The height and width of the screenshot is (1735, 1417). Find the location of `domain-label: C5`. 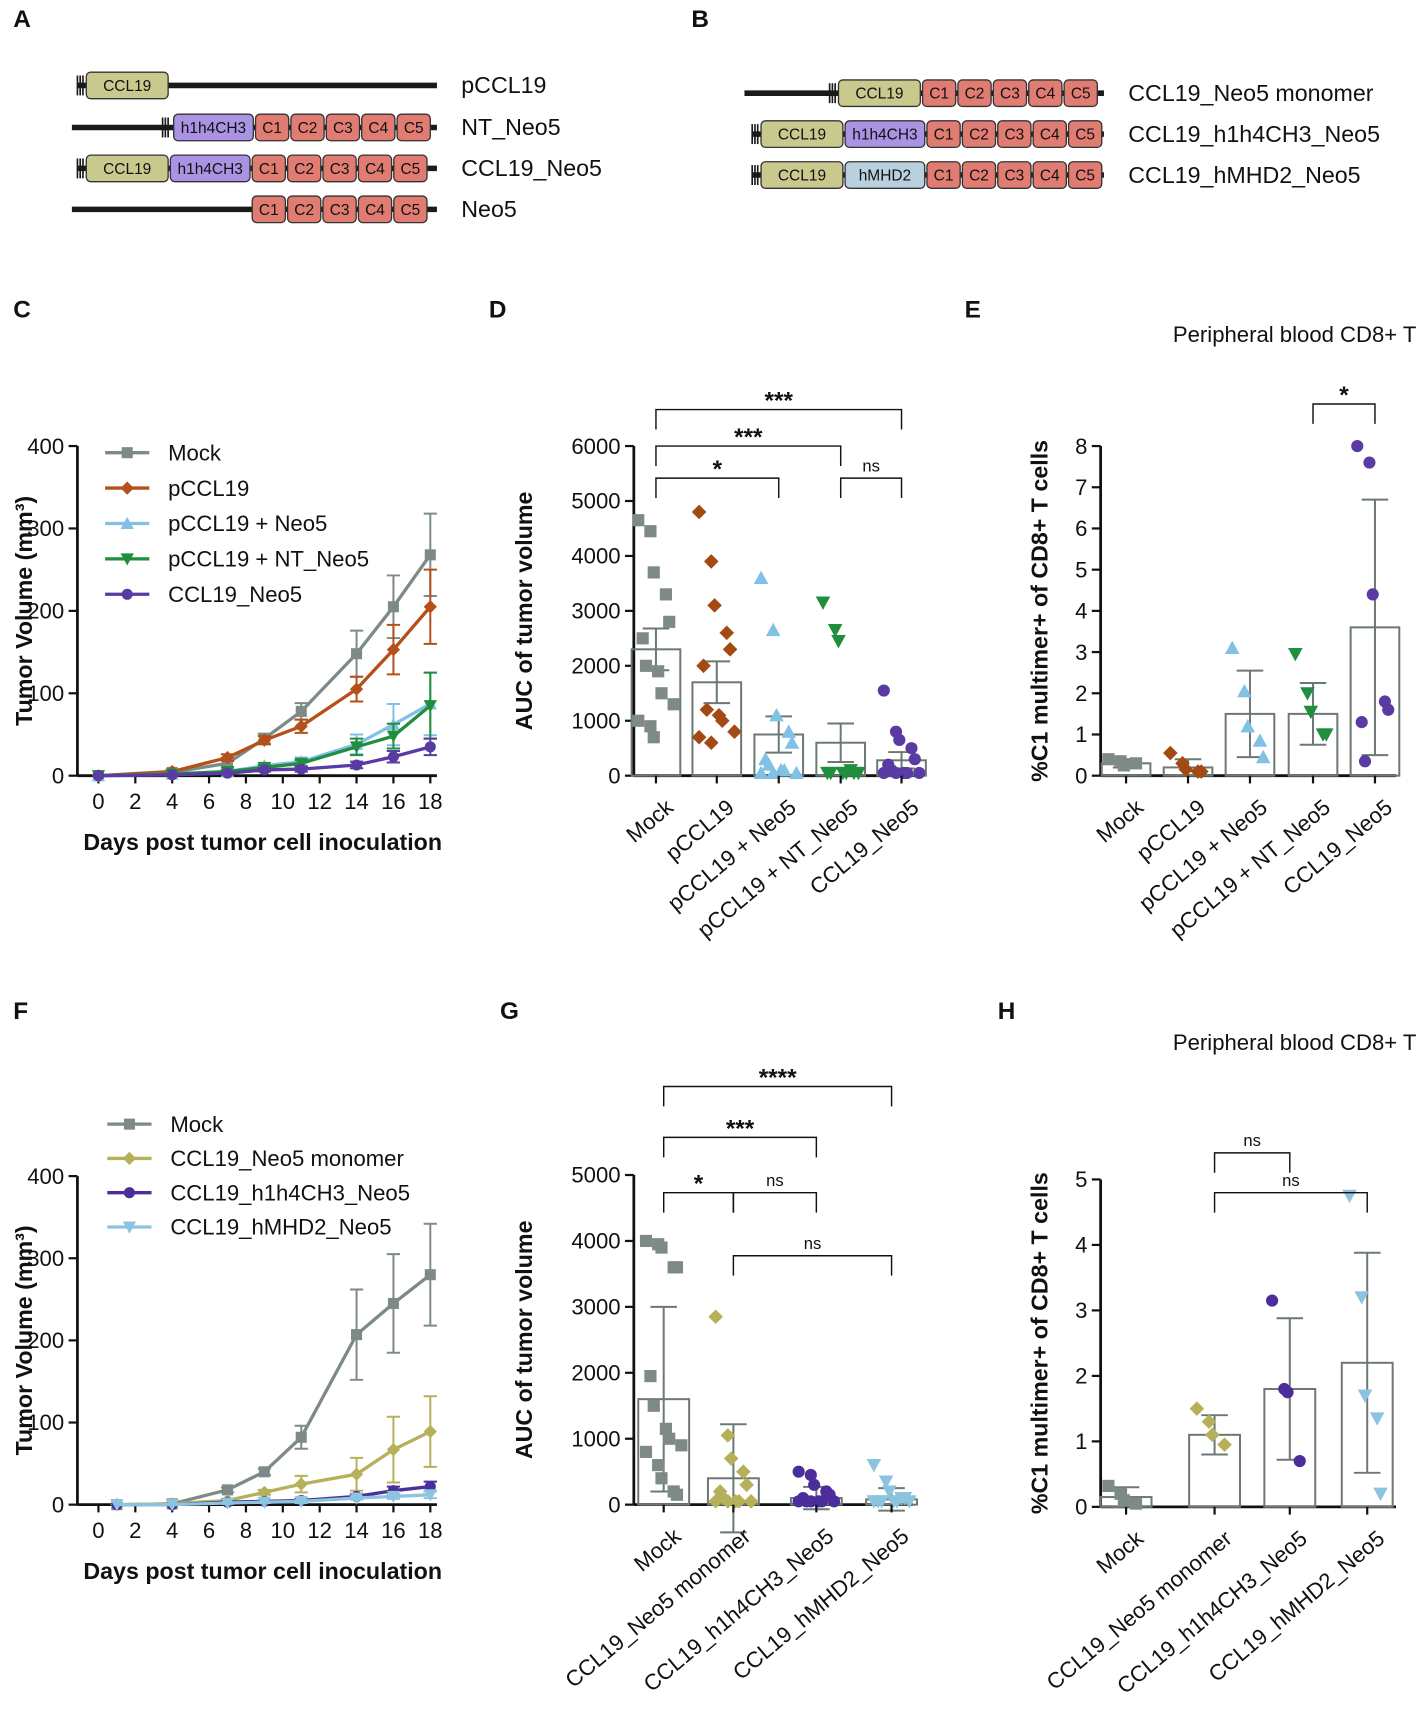

domain-label: C5 is located at coordinates (410, 169).